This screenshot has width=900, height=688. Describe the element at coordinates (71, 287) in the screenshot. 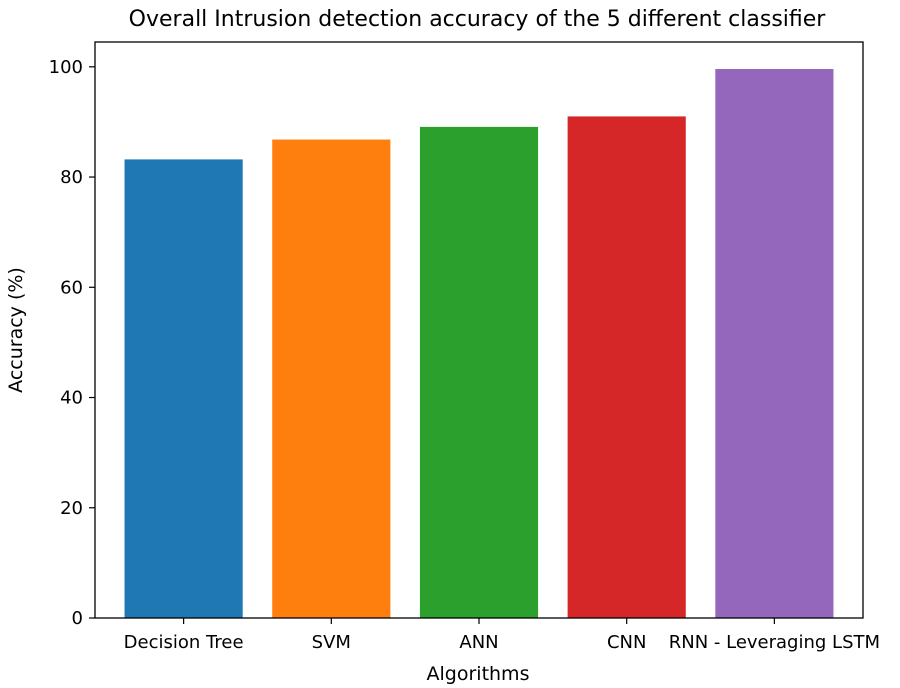

I see `y-tick-label: 60` at that location.